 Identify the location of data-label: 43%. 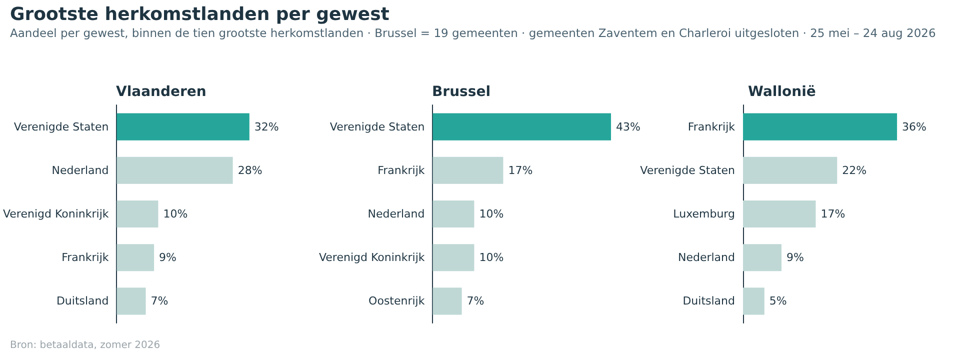
(628, 127).